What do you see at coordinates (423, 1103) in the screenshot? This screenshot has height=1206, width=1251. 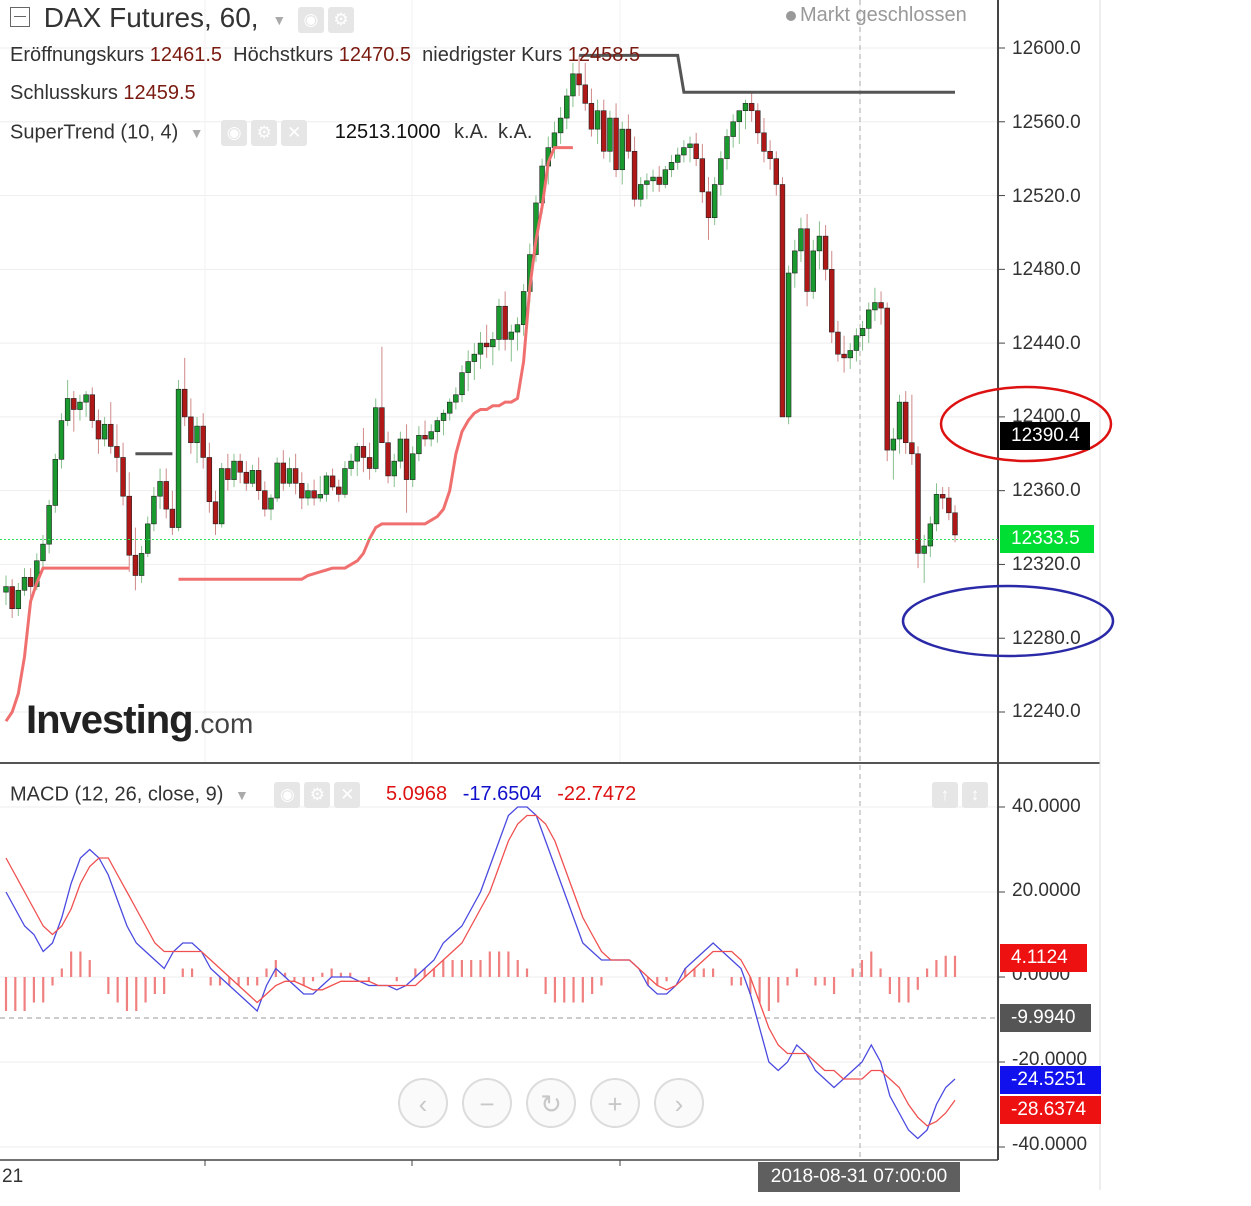 I see `scroll-left-button: ‹` at bounding box center [423, 1103].